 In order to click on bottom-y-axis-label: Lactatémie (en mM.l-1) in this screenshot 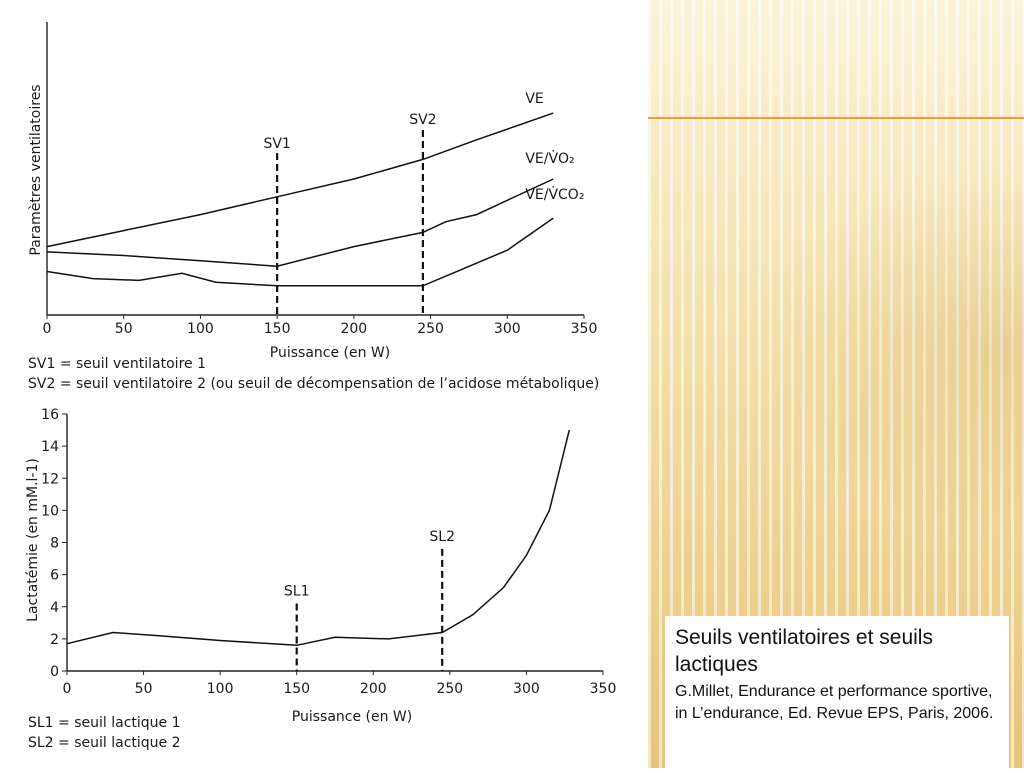, I will do `click(33, 540)`.